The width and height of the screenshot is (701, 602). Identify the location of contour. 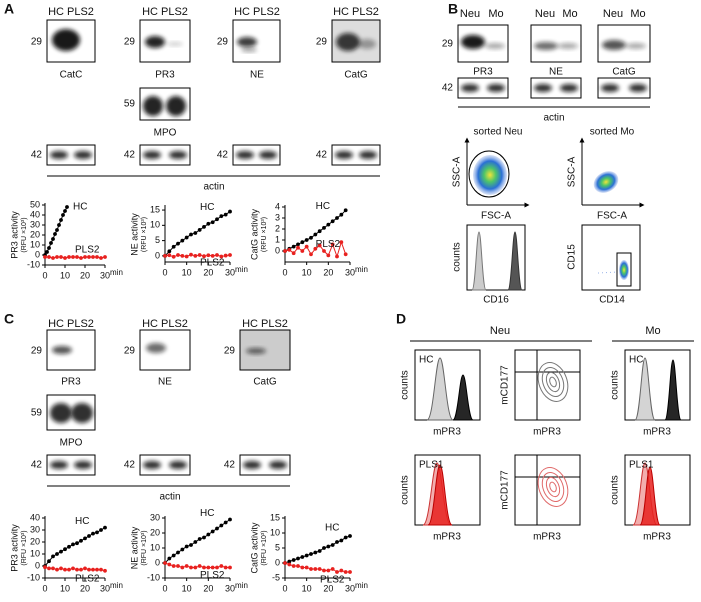
(553, 487).